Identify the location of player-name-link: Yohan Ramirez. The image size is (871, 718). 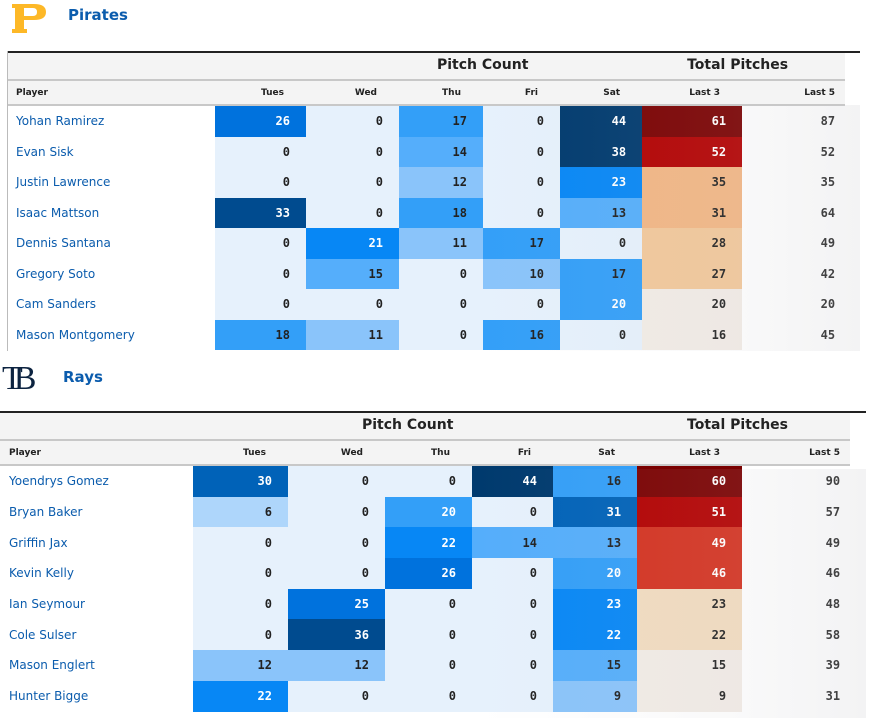
(111, 121).